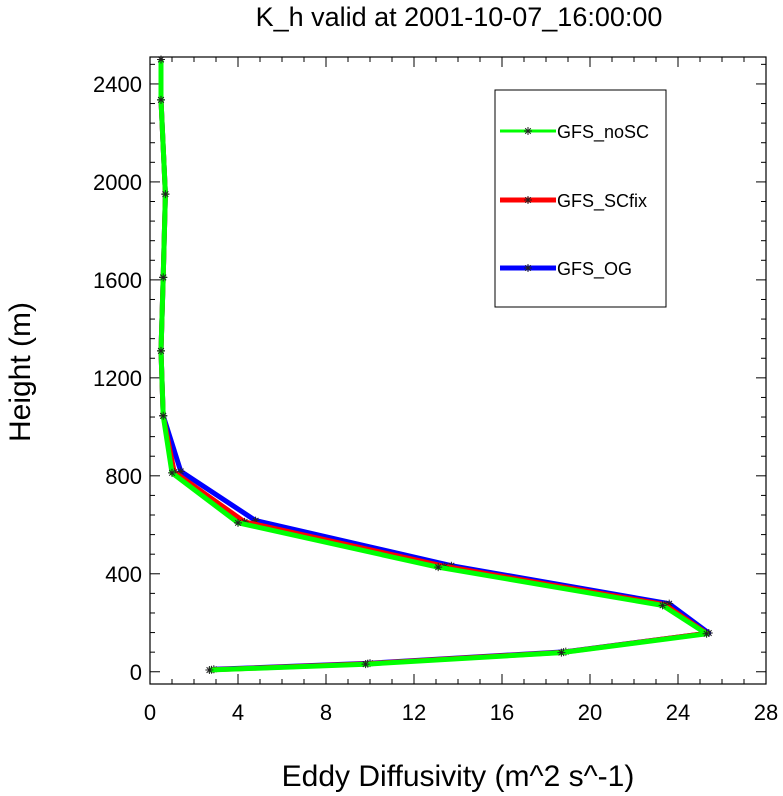  I want to click on x-tick-label: 0, so click(150, 712).